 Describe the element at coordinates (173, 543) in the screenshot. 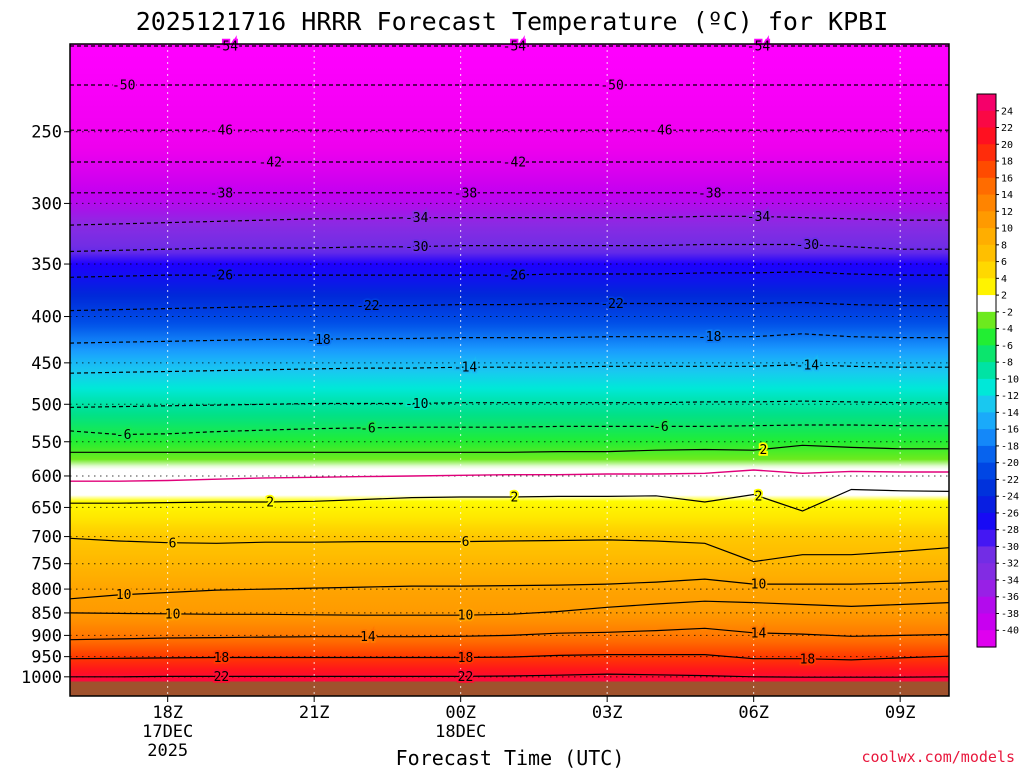

I see `contour-label: 6` at that location.